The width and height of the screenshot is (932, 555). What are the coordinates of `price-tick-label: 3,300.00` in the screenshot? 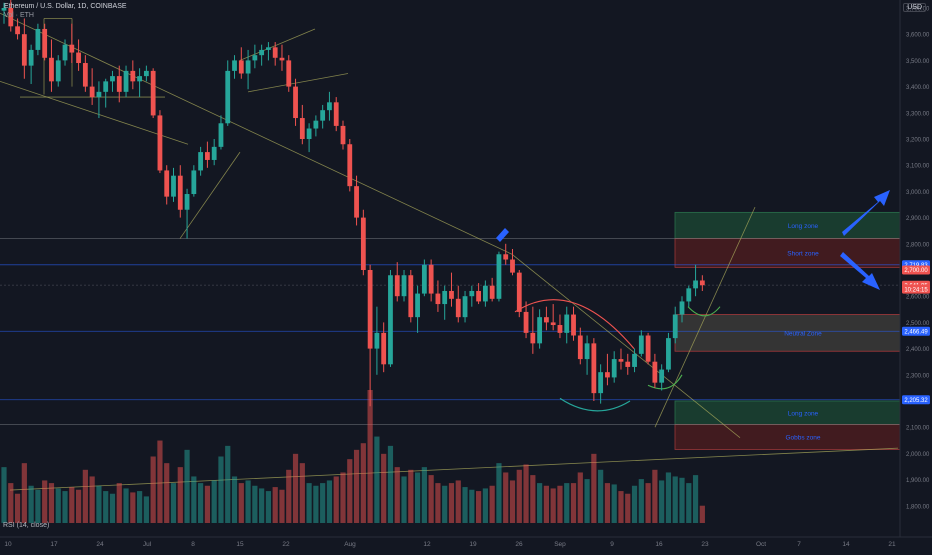 It's located at (918, 114).